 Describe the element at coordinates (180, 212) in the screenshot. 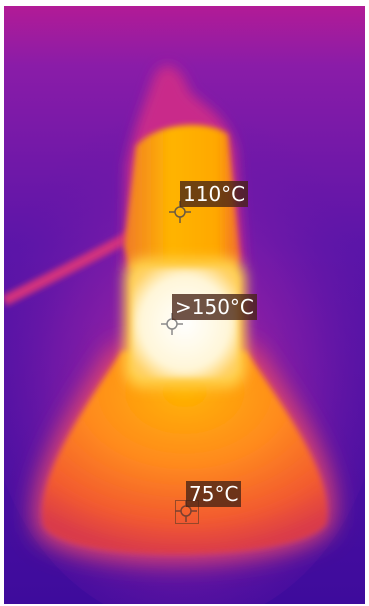

I see `crosshair-icon` at that location.